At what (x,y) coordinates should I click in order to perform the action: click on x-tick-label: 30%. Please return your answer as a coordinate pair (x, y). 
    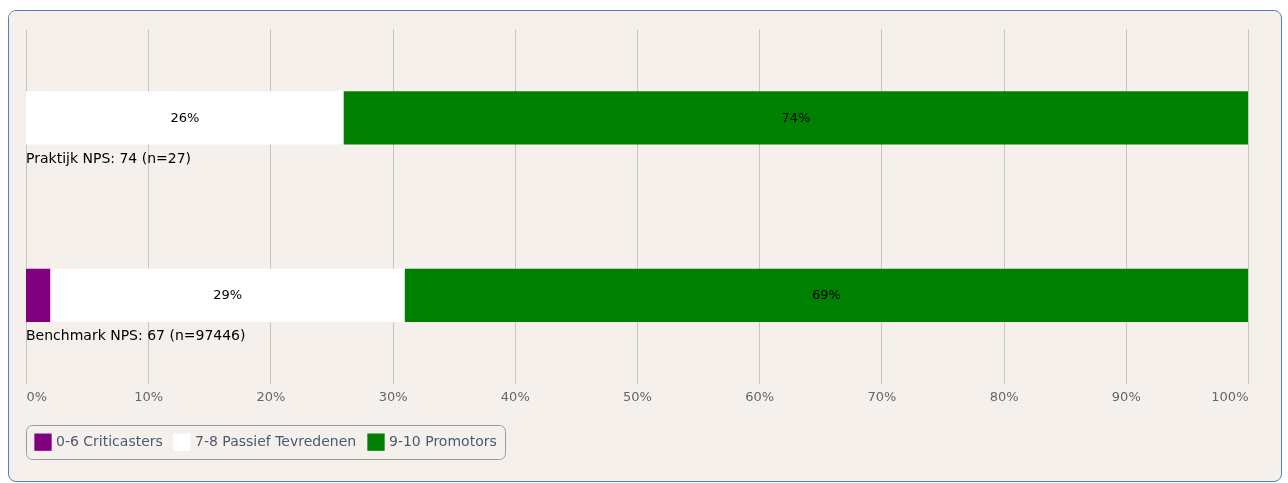
    Looking at the image, I should click on (393, 396).